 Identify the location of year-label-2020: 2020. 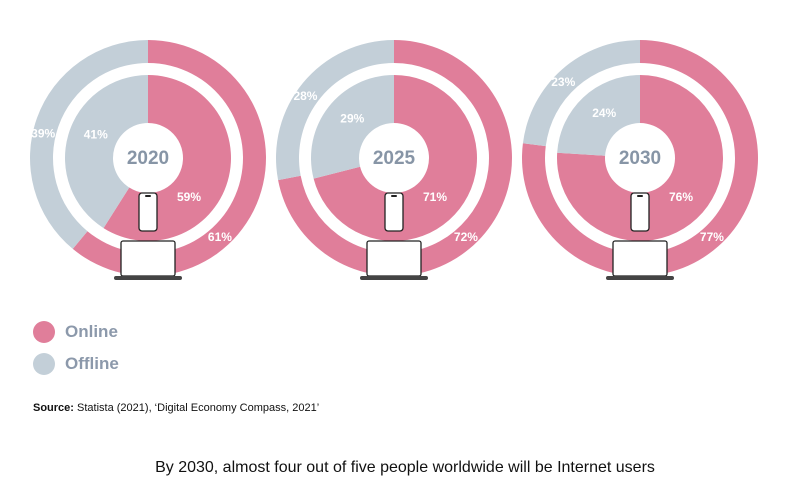
(148, 158).